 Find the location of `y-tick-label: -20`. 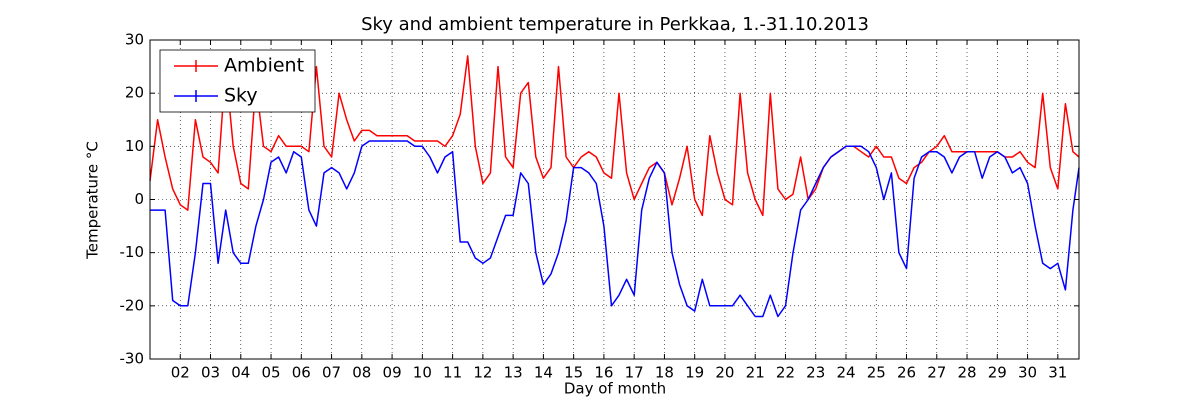

y-tick-label: -20 is located at coordinates (132, 305).